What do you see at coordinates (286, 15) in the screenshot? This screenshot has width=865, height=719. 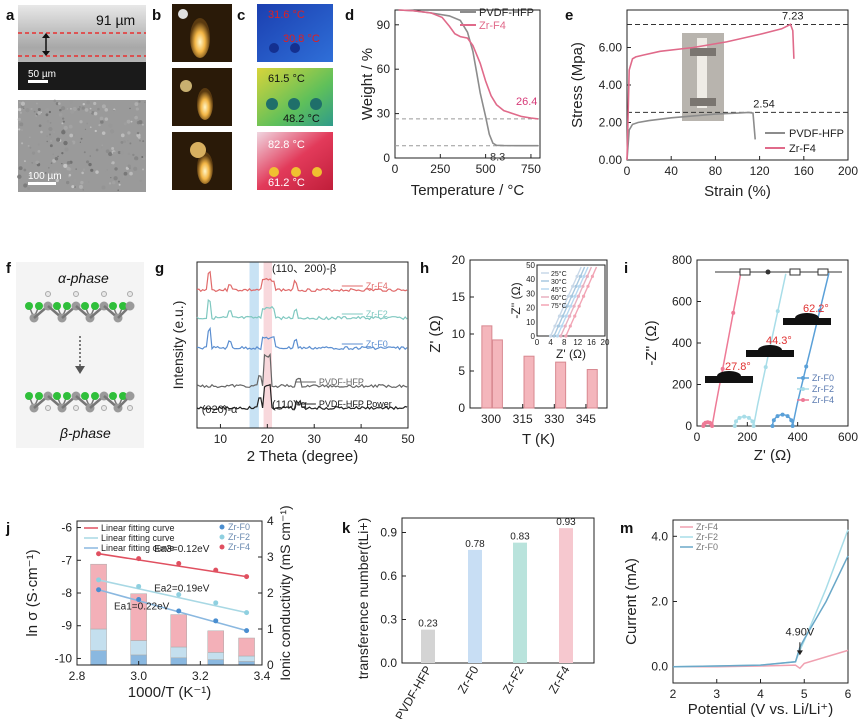 I see `temp-label-1: 31.6 °C` at bounding box center [286, 15].